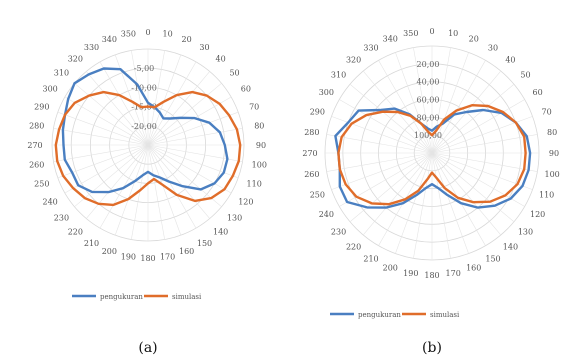 This screenshot has width=580, height=362. I want to click on ring-label: 60,00, so click(428, 100).